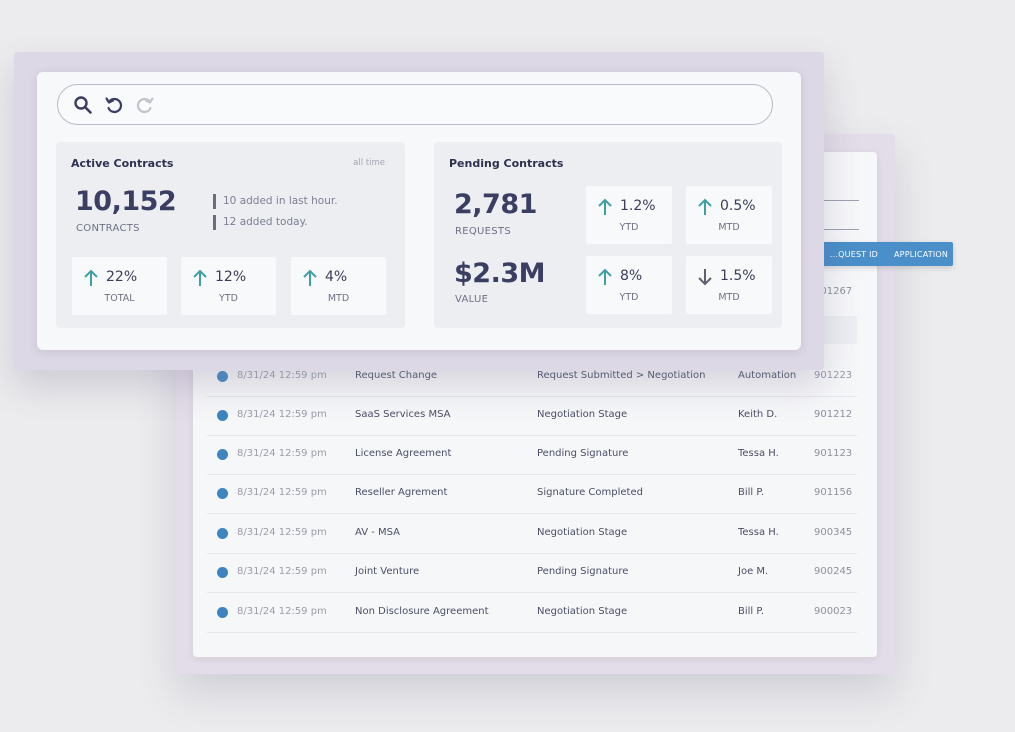 The width and height of the screenshot is (1015, 732). What do you see at coordinates (590, 492) in the screenshot?
I see `row-status: Signature Completed` at bounding box center [590, 492].